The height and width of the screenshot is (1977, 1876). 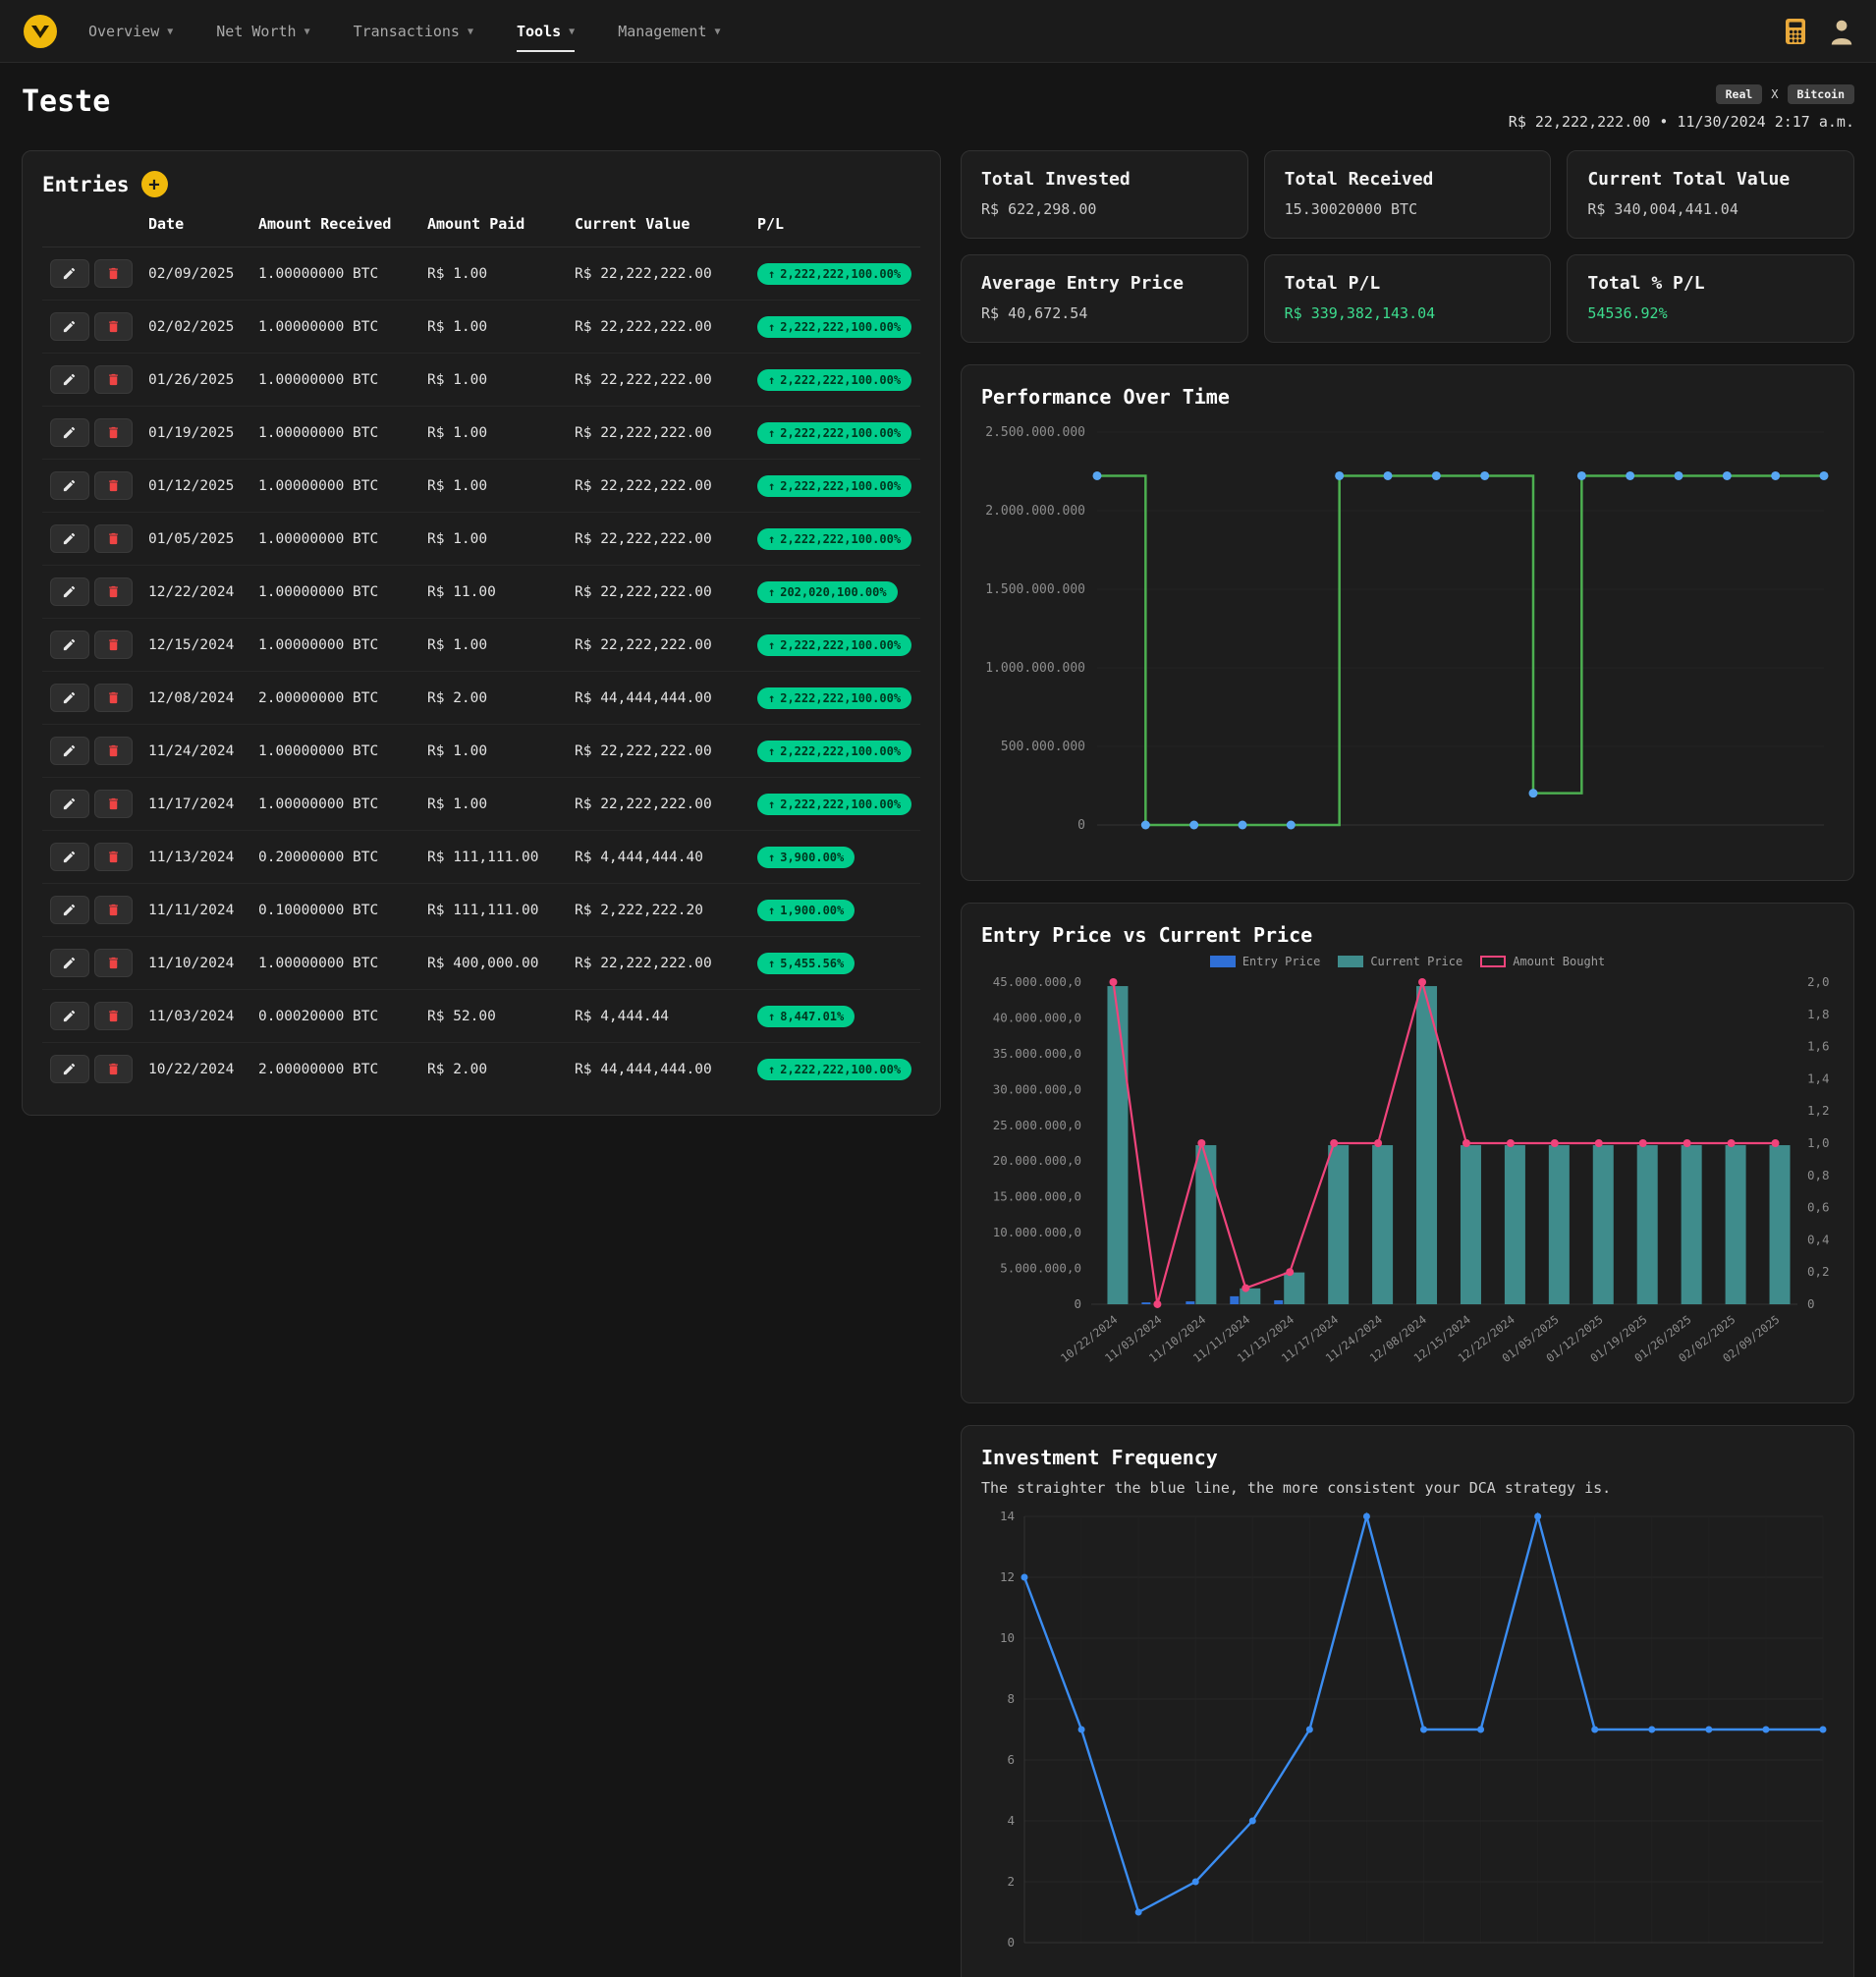 What do you see at coordinates (195, 274) in the screenshot?
I see `entry-date: 02/09/2025` at bounding box center [195, 274].